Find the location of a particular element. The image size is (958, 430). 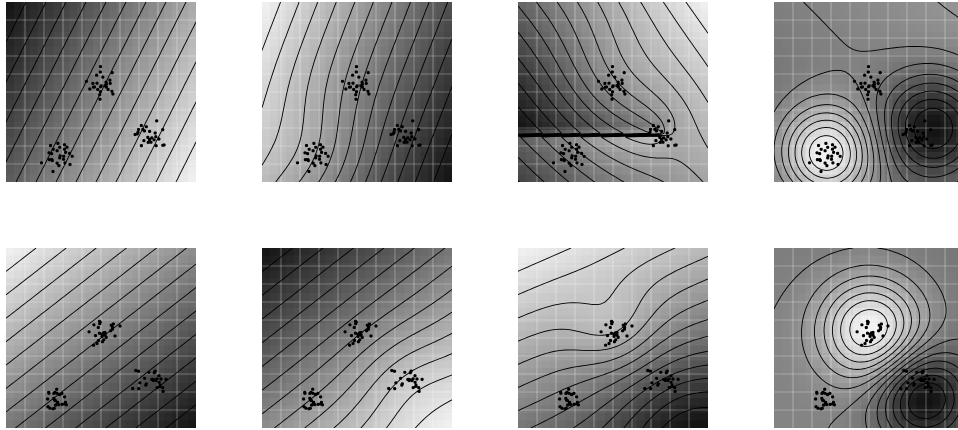

panel-r2-c2 is located at coordinates (357, 338).